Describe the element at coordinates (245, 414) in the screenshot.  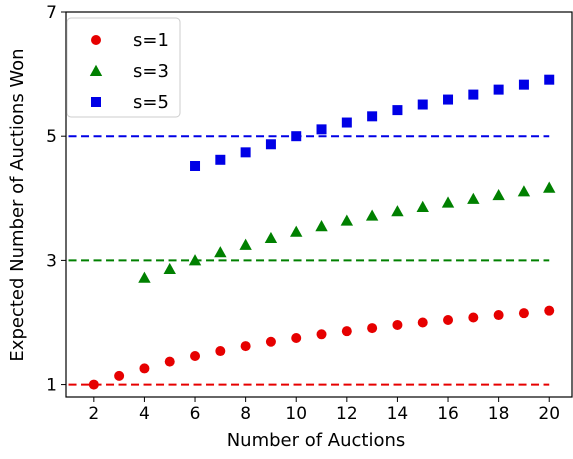
I see `x-tick-label: 8` at that location.